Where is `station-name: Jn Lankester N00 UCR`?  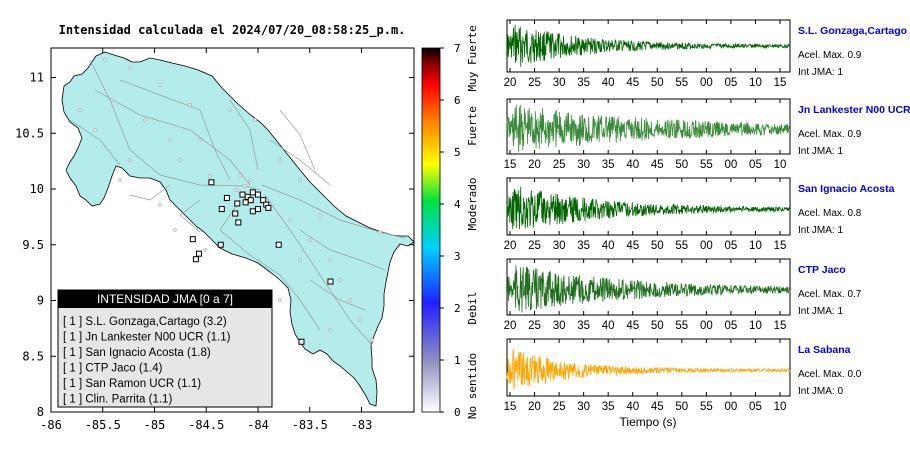
station-name: Jn Lankester N00 UCR is located at coordinates (854, 110).